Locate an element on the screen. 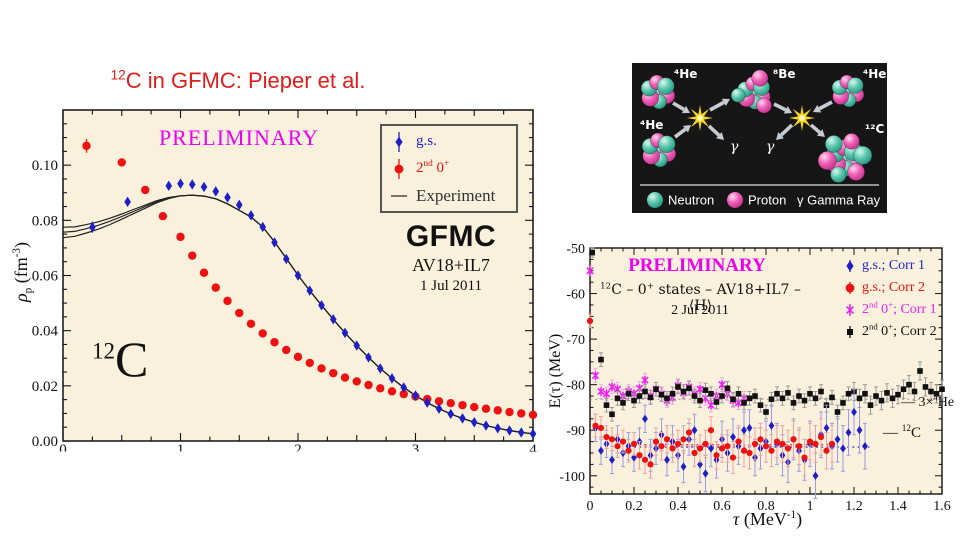 The image size is (965, 543). svg-text: 1.6 is located at coordinates (942, 506).